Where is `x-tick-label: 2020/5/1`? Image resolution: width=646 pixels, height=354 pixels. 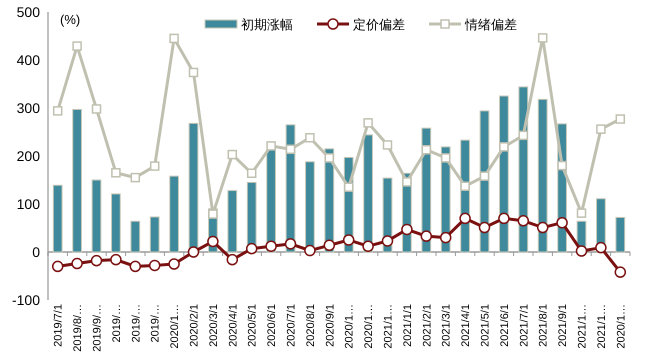
x-tick-label: 2020/5/1 is located at coordinates (252, 325).